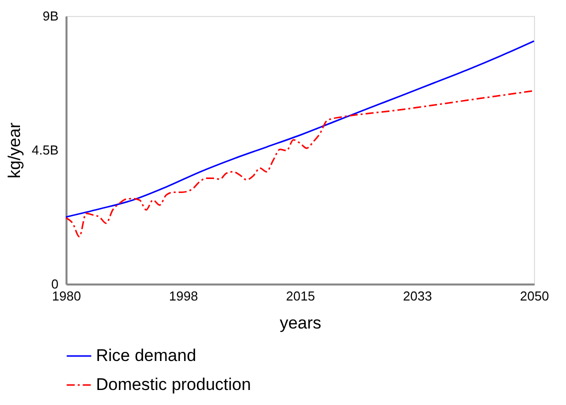  What do you see at coordinates (417, 296) in the screenshot?
I see `x-tick-label: 2033` at bounding box center [417, 296].